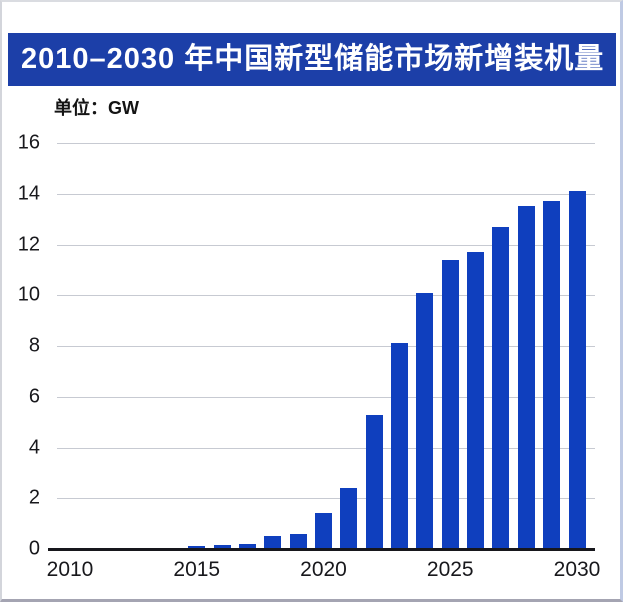  What do you see at coordinates (323, 569) in the screenshot?
I see `x-tick-label: 2020` at bounding box center [323, 569].